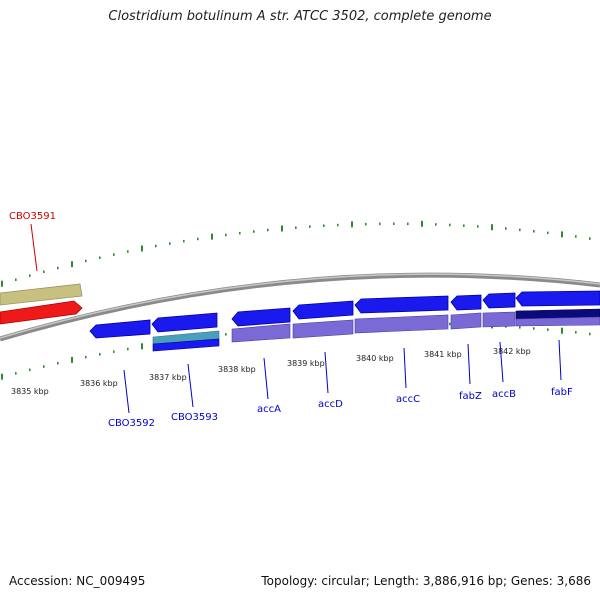 The height and width of the screenshot is (600, 600). I want to click on scale-label: 3842 kbp, so click(512, 351).